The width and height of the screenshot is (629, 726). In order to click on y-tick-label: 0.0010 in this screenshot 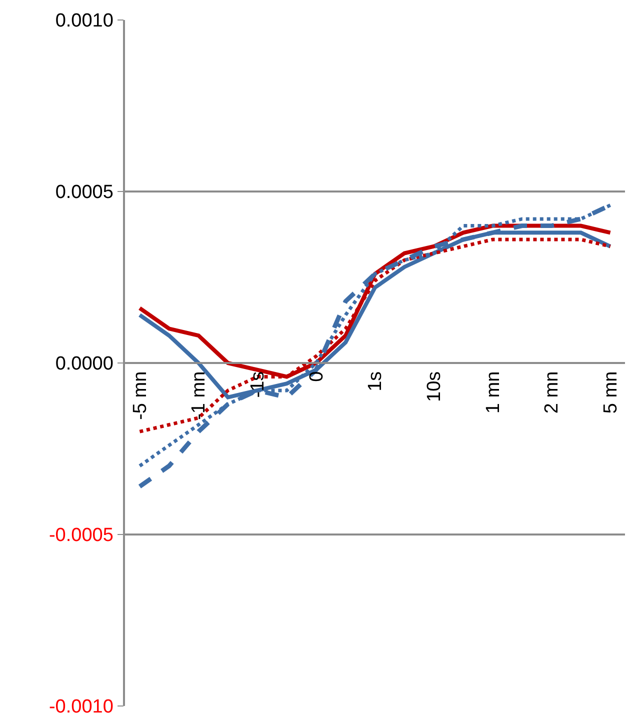, I will do `click(84, 21)`.